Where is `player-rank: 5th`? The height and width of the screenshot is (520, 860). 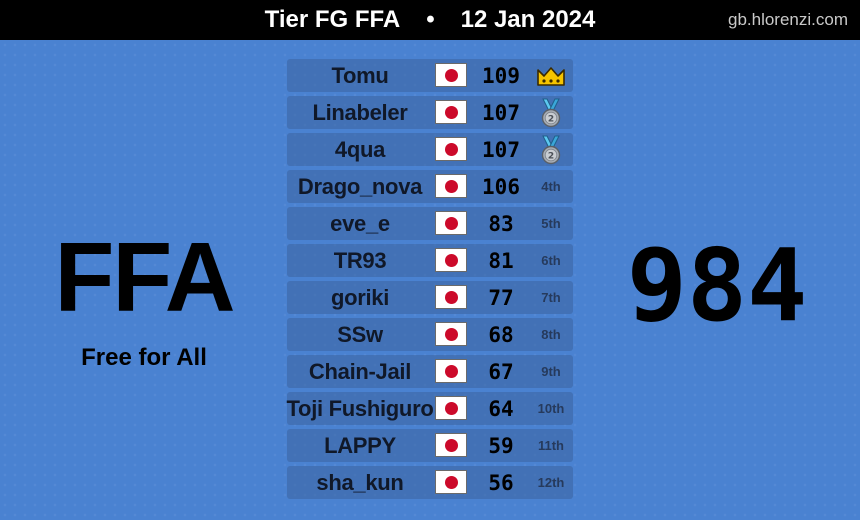 player-rank: 5th is located at coordinates (551, 223).